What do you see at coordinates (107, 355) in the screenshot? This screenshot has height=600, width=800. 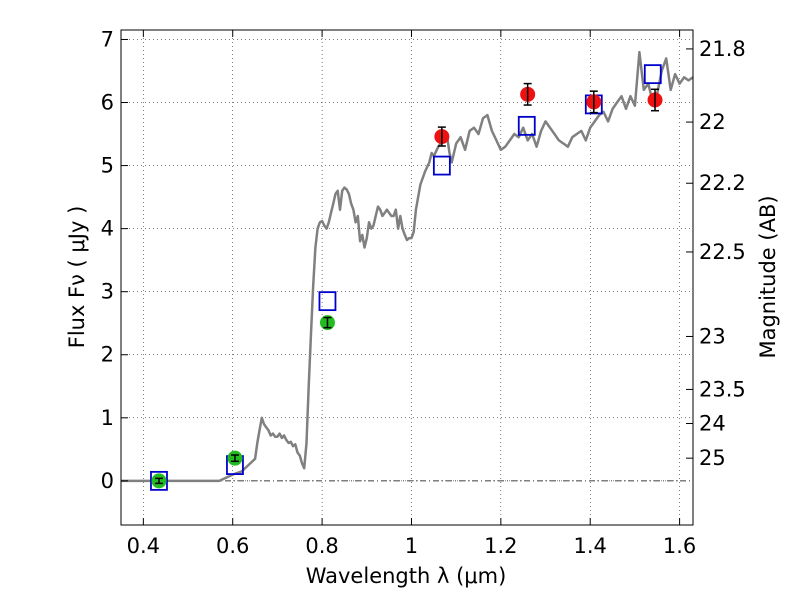 I see `y-tick-label: 2` at bounding box center [107, 355].